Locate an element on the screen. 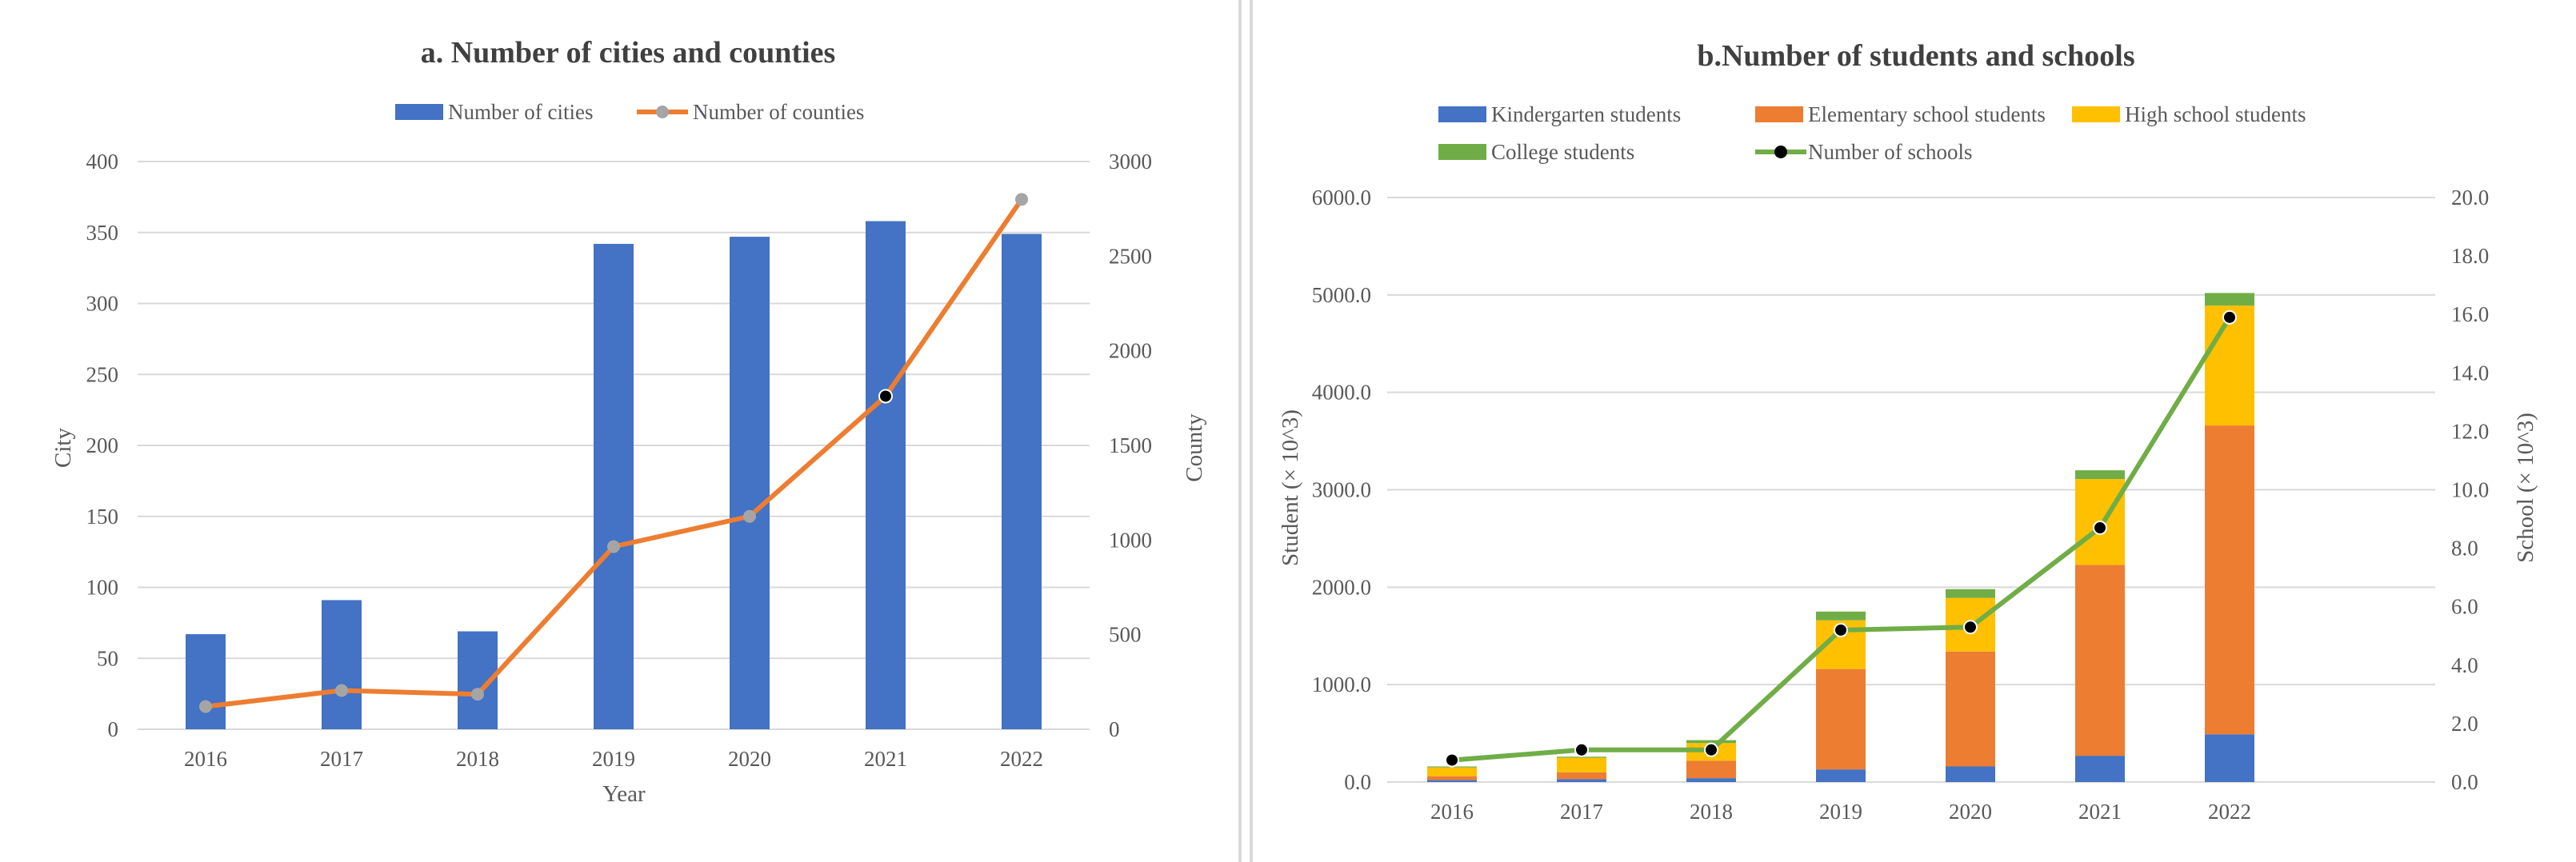 The width and height of the screenshot is (2576, 862). y2-tick-label: 500 is located at coordinates (1125, 635).